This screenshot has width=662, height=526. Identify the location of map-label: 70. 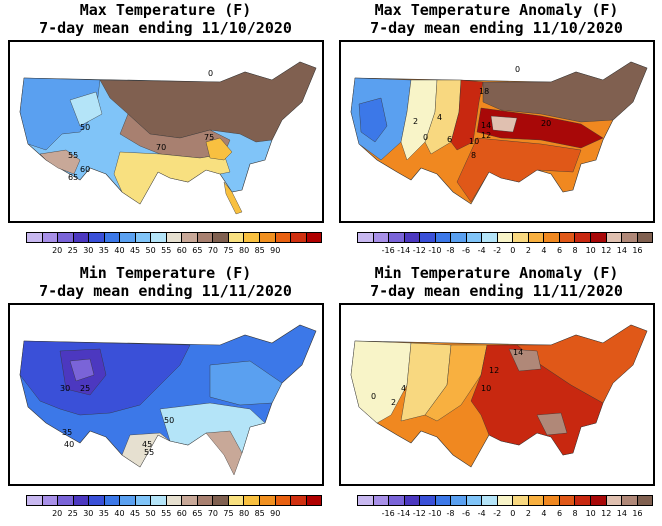
(161, 147).